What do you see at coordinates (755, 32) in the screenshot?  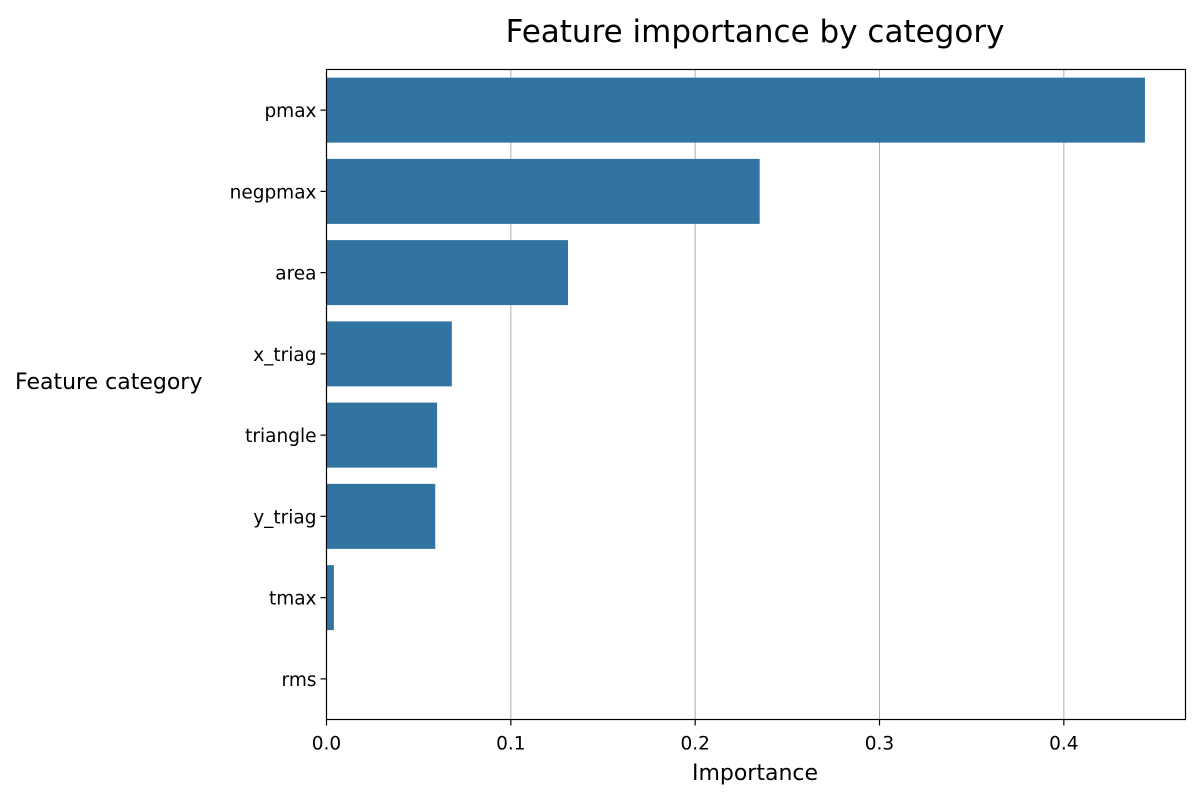 I see `chart-title: Feature importance by category` at bounding box center [755, 32].